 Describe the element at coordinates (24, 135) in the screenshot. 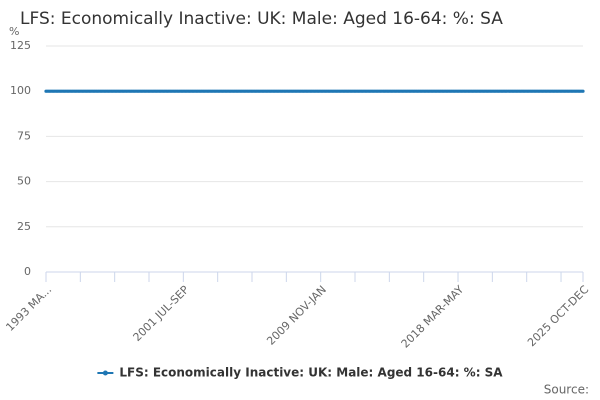

I see `y-tick-label: 75` at that location.